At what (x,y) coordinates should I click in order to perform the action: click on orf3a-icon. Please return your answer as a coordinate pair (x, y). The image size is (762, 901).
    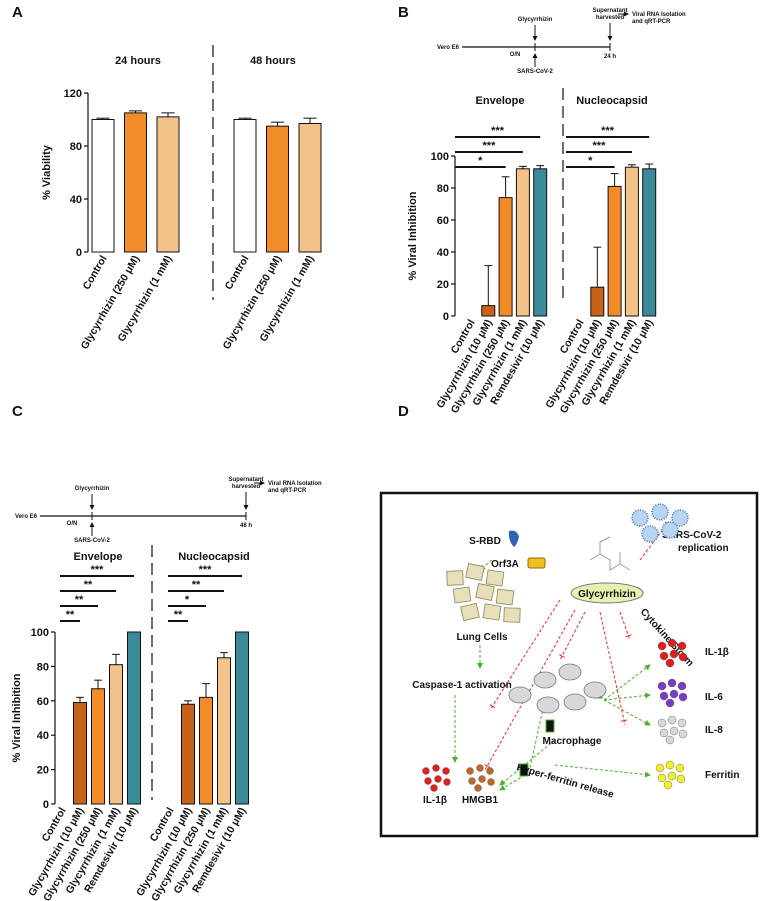
    Looking at the image, I should click on (536, 563).